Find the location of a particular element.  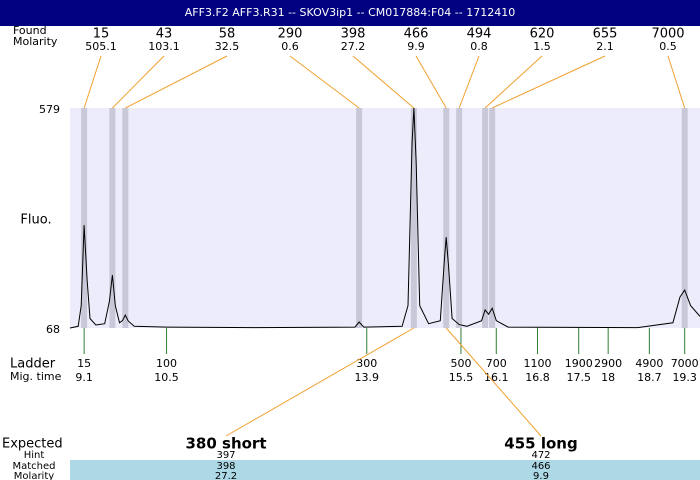

peak-molarity: 32.5 is located at coordinates (227, 46).